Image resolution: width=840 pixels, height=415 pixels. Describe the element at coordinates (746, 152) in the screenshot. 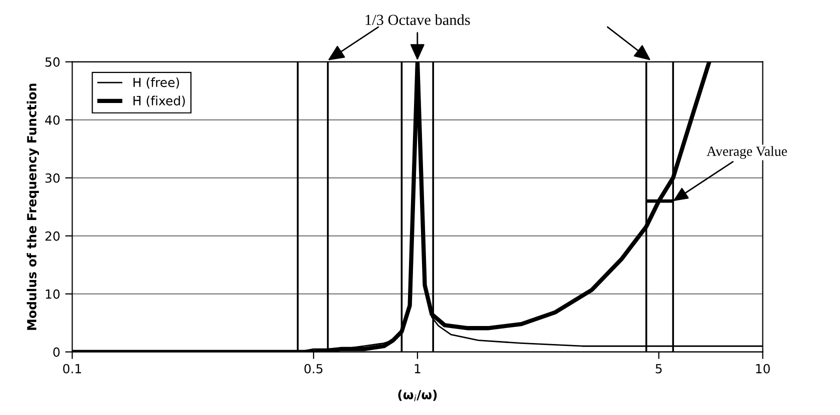

I see `annotation: Average Value` at that location.